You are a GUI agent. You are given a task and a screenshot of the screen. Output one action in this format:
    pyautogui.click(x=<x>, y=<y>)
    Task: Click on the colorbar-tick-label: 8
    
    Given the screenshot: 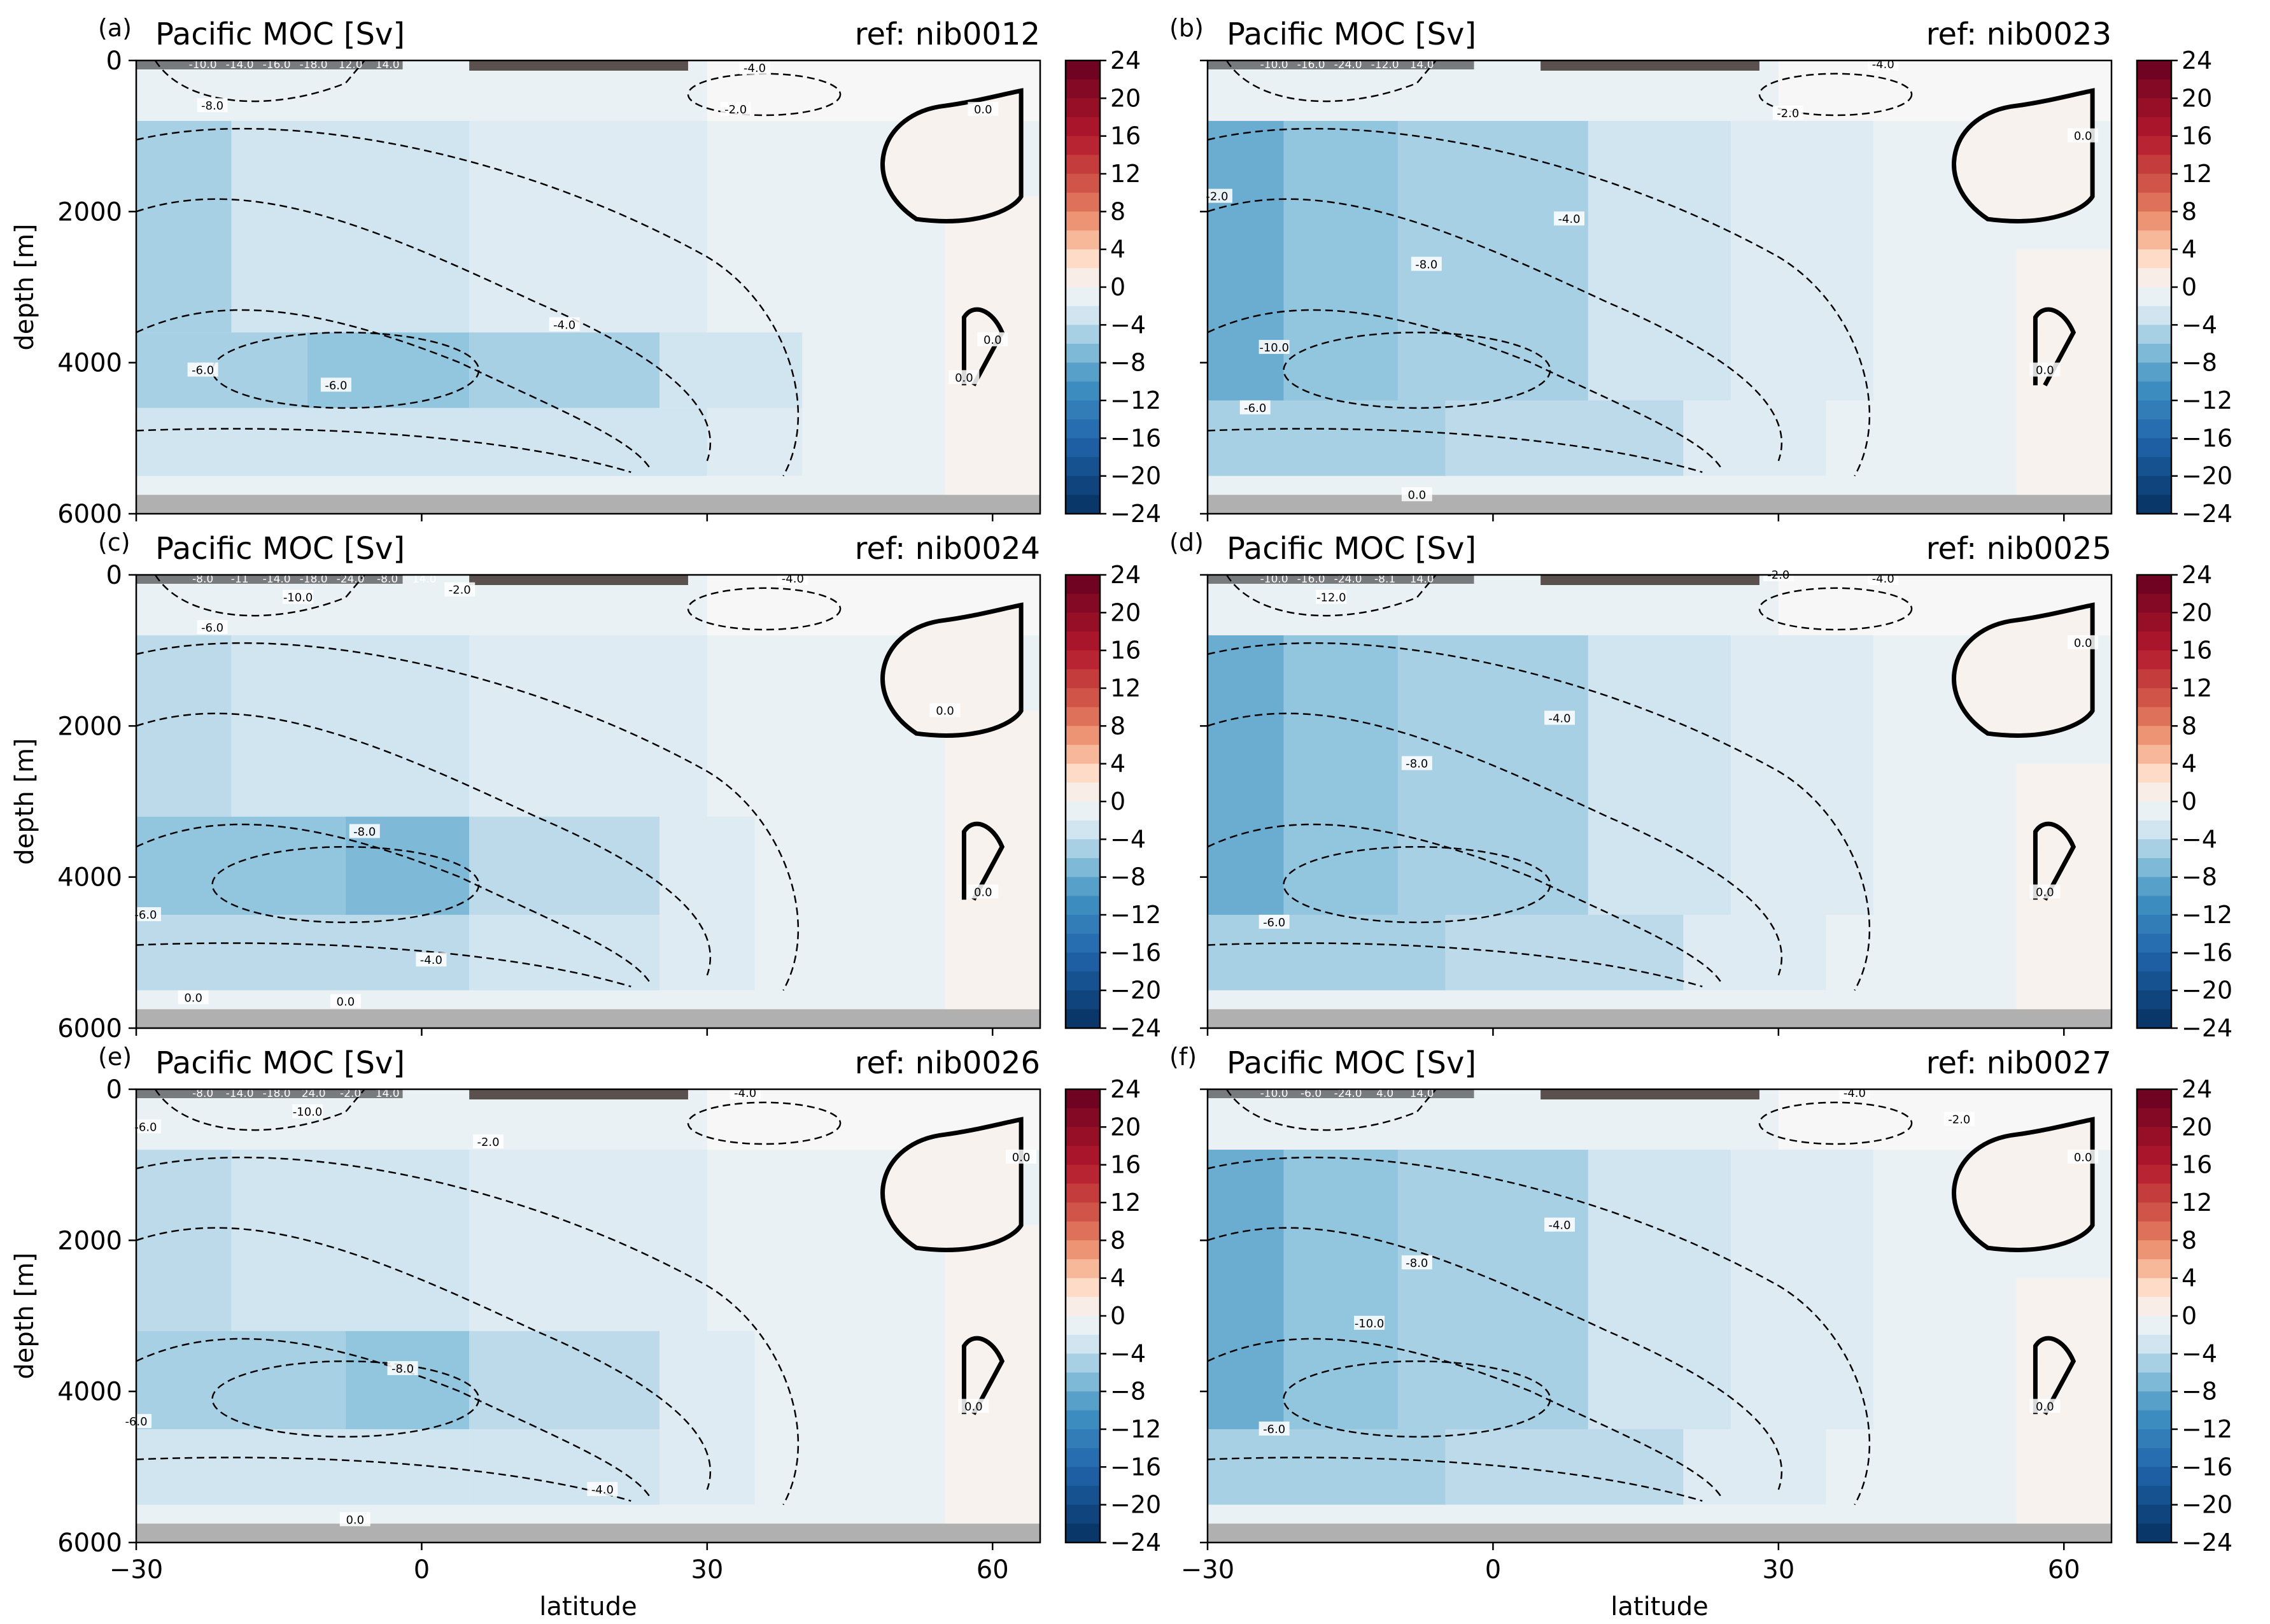 What is the action you would take?
    pyautogui.click(x=2189, y=726)
    